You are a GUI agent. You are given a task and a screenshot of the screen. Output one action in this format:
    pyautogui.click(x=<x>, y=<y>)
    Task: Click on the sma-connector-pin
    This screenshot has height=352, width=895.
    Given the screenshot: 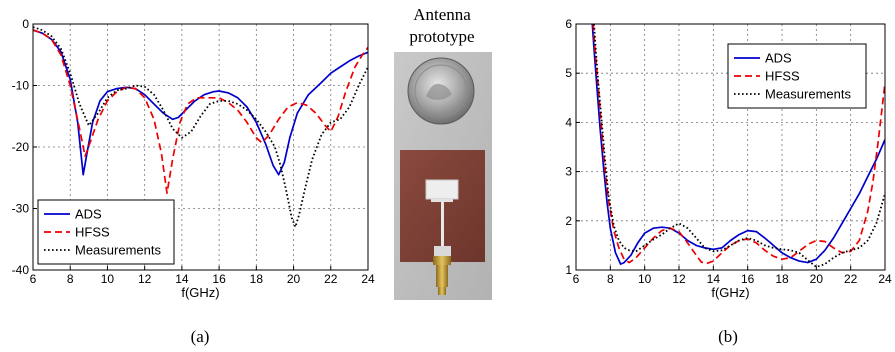 What is the action you would take?
    pyautogui.click(x=442, y=291)
    